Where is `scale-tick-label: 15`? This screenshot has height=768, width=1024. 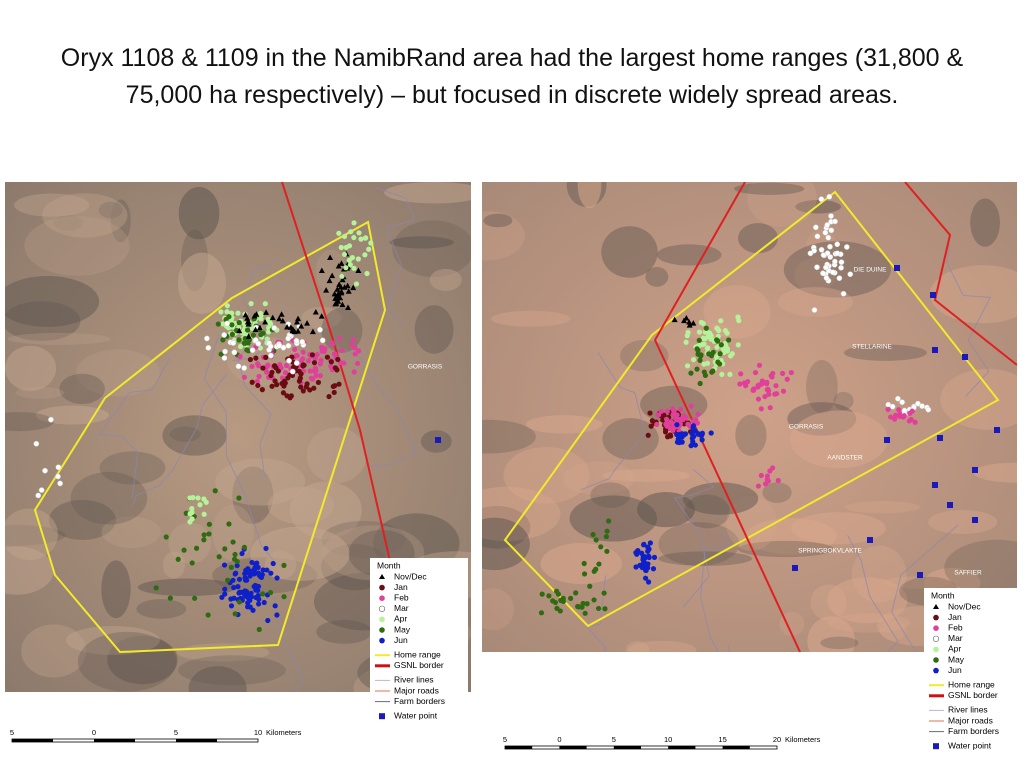
scale-tick-label: 15 is located at coordinates (722, 739).